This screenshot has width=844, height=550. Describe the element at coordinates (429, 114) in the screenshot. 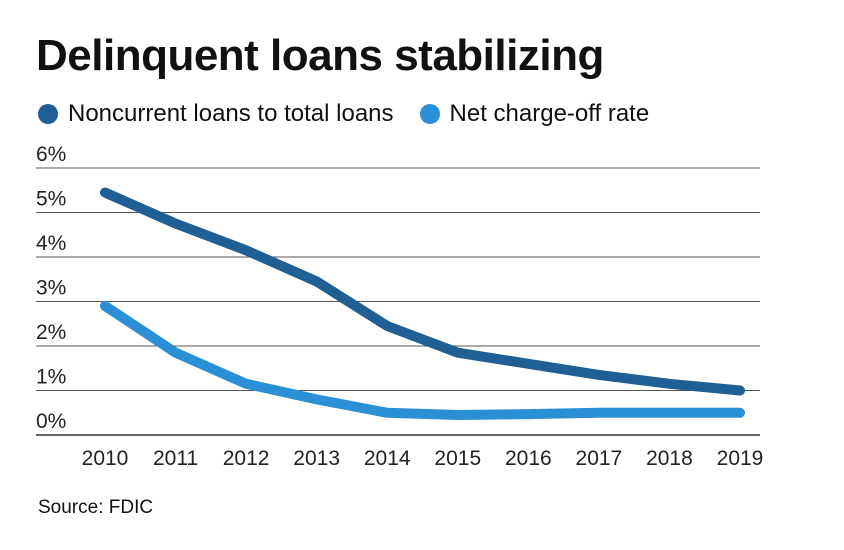

I see `legend-dot-chargeoff` at that location.